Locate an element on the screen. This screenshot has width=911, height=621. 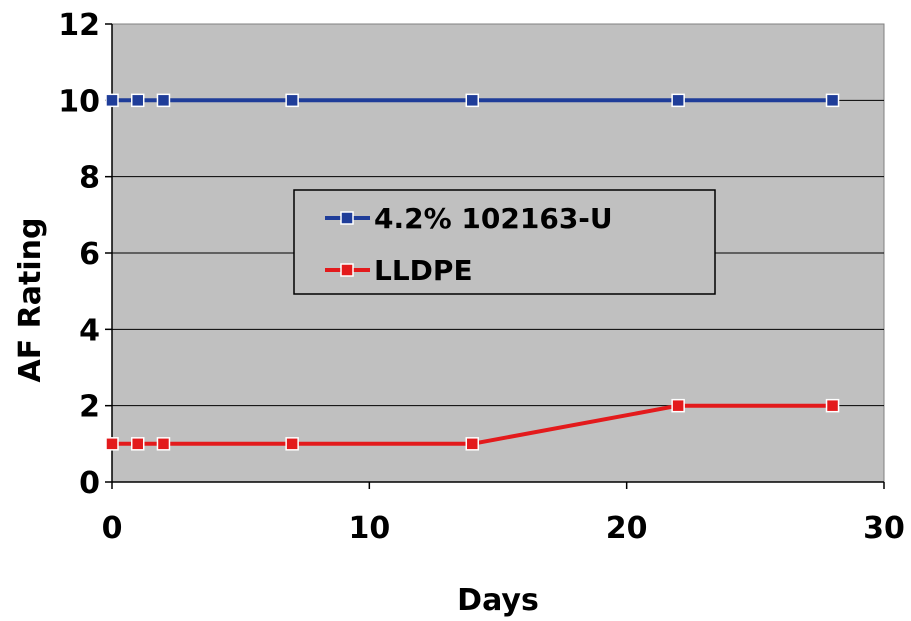
y-tick-label-12: 12 is located at coordinates (79, 25).